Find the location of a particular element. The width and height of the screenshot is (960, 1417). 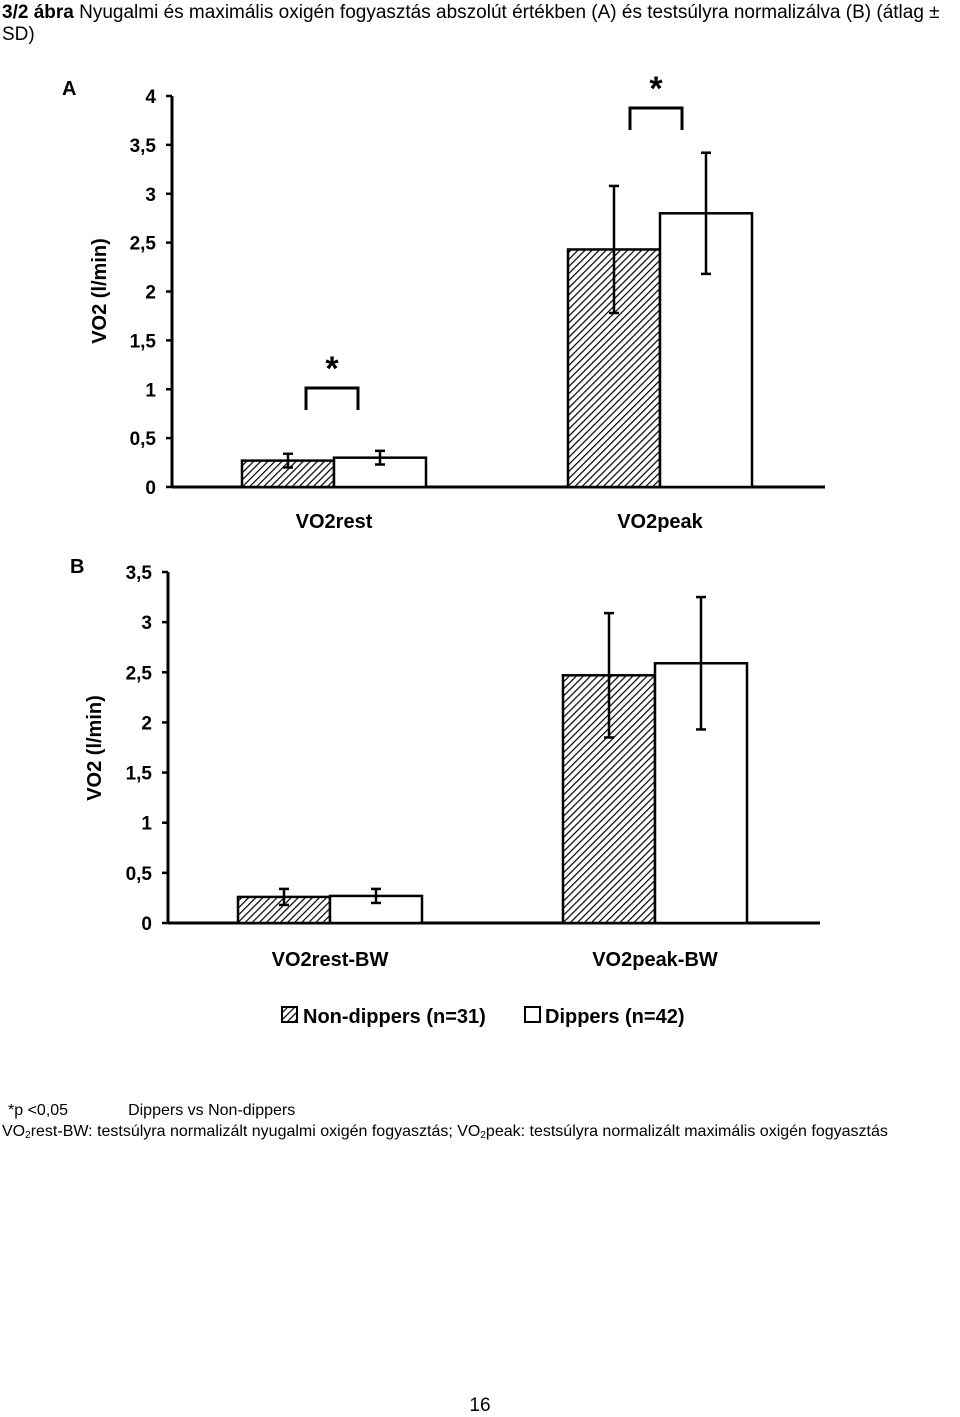

bar-VO2peak-dippers is located at coordinates (706, 350).